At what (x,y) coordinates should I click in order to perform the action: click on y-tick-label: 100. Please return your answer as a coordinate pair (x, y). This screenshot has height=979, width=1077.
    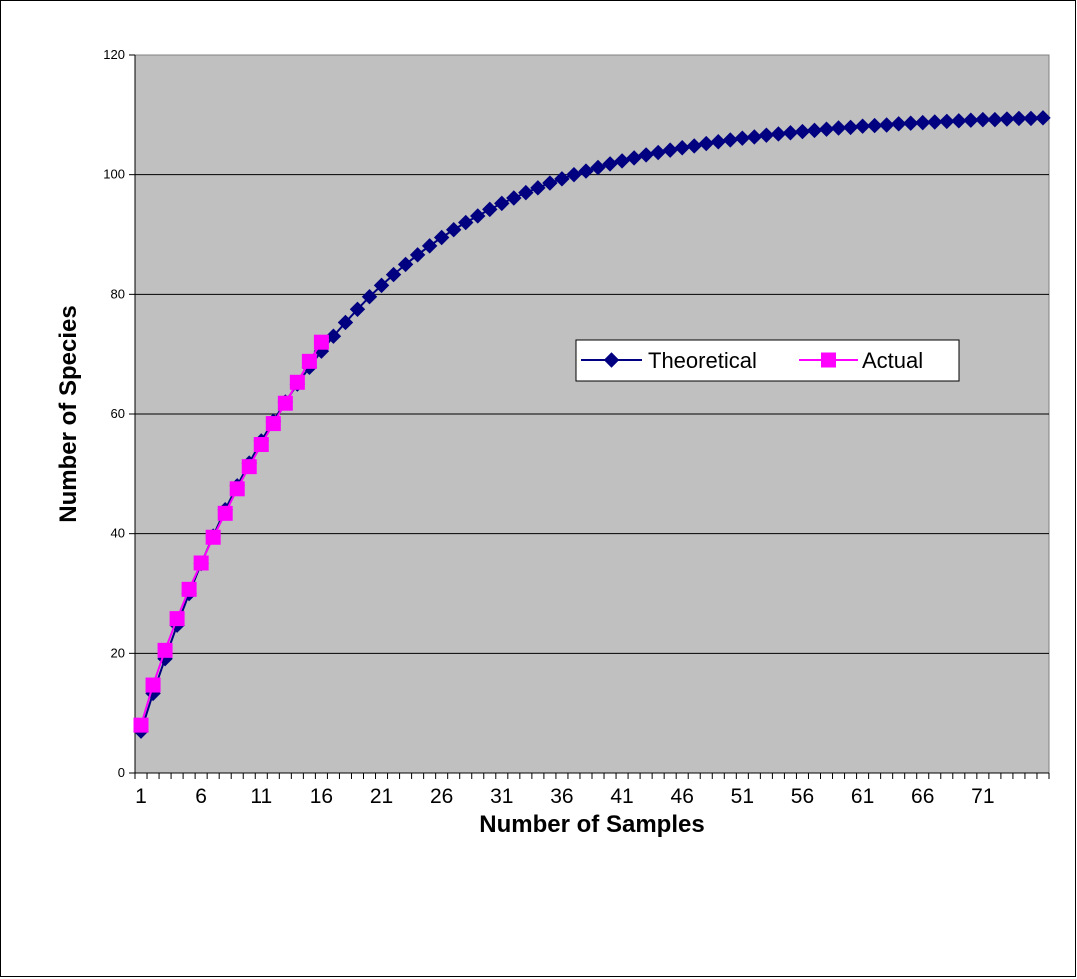
    Looking at the image, I should click on (114, 174).